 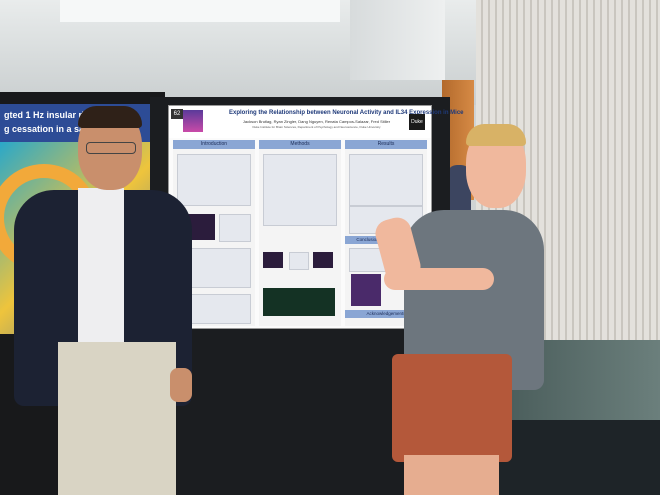 What do you see at coordinates (214, 144) in the screenshot?
I see `introduction-header: Introduction` at bounding box center [214, 144].